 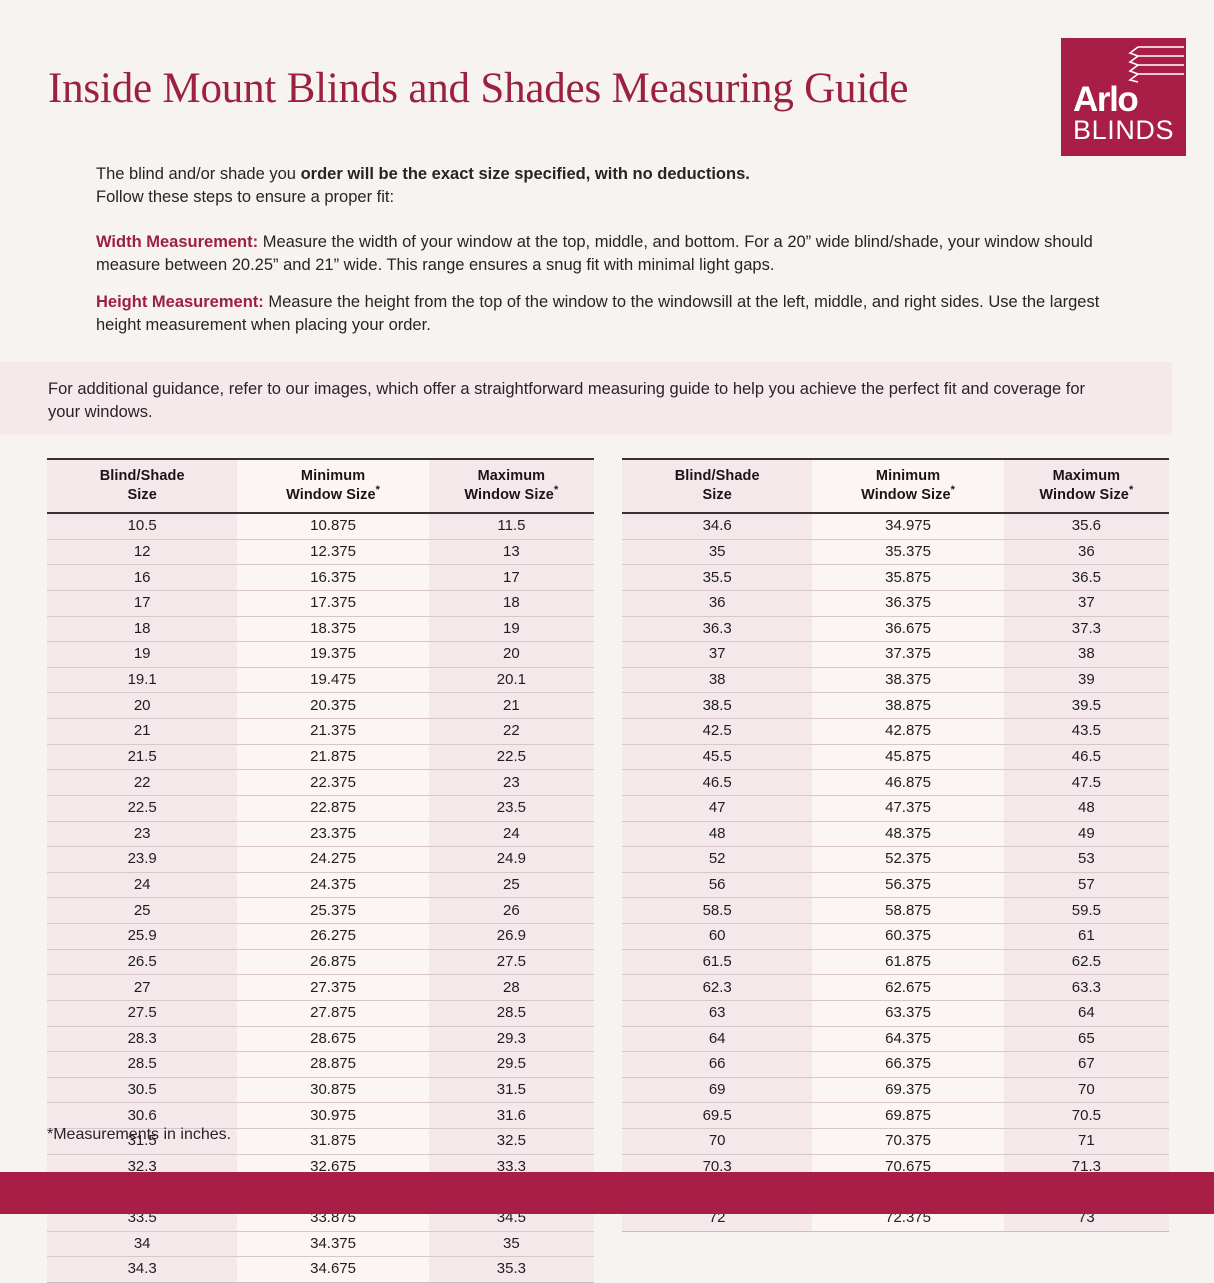 I want to click on table-row: 27 27.375 28, so click(x=320, y=987).